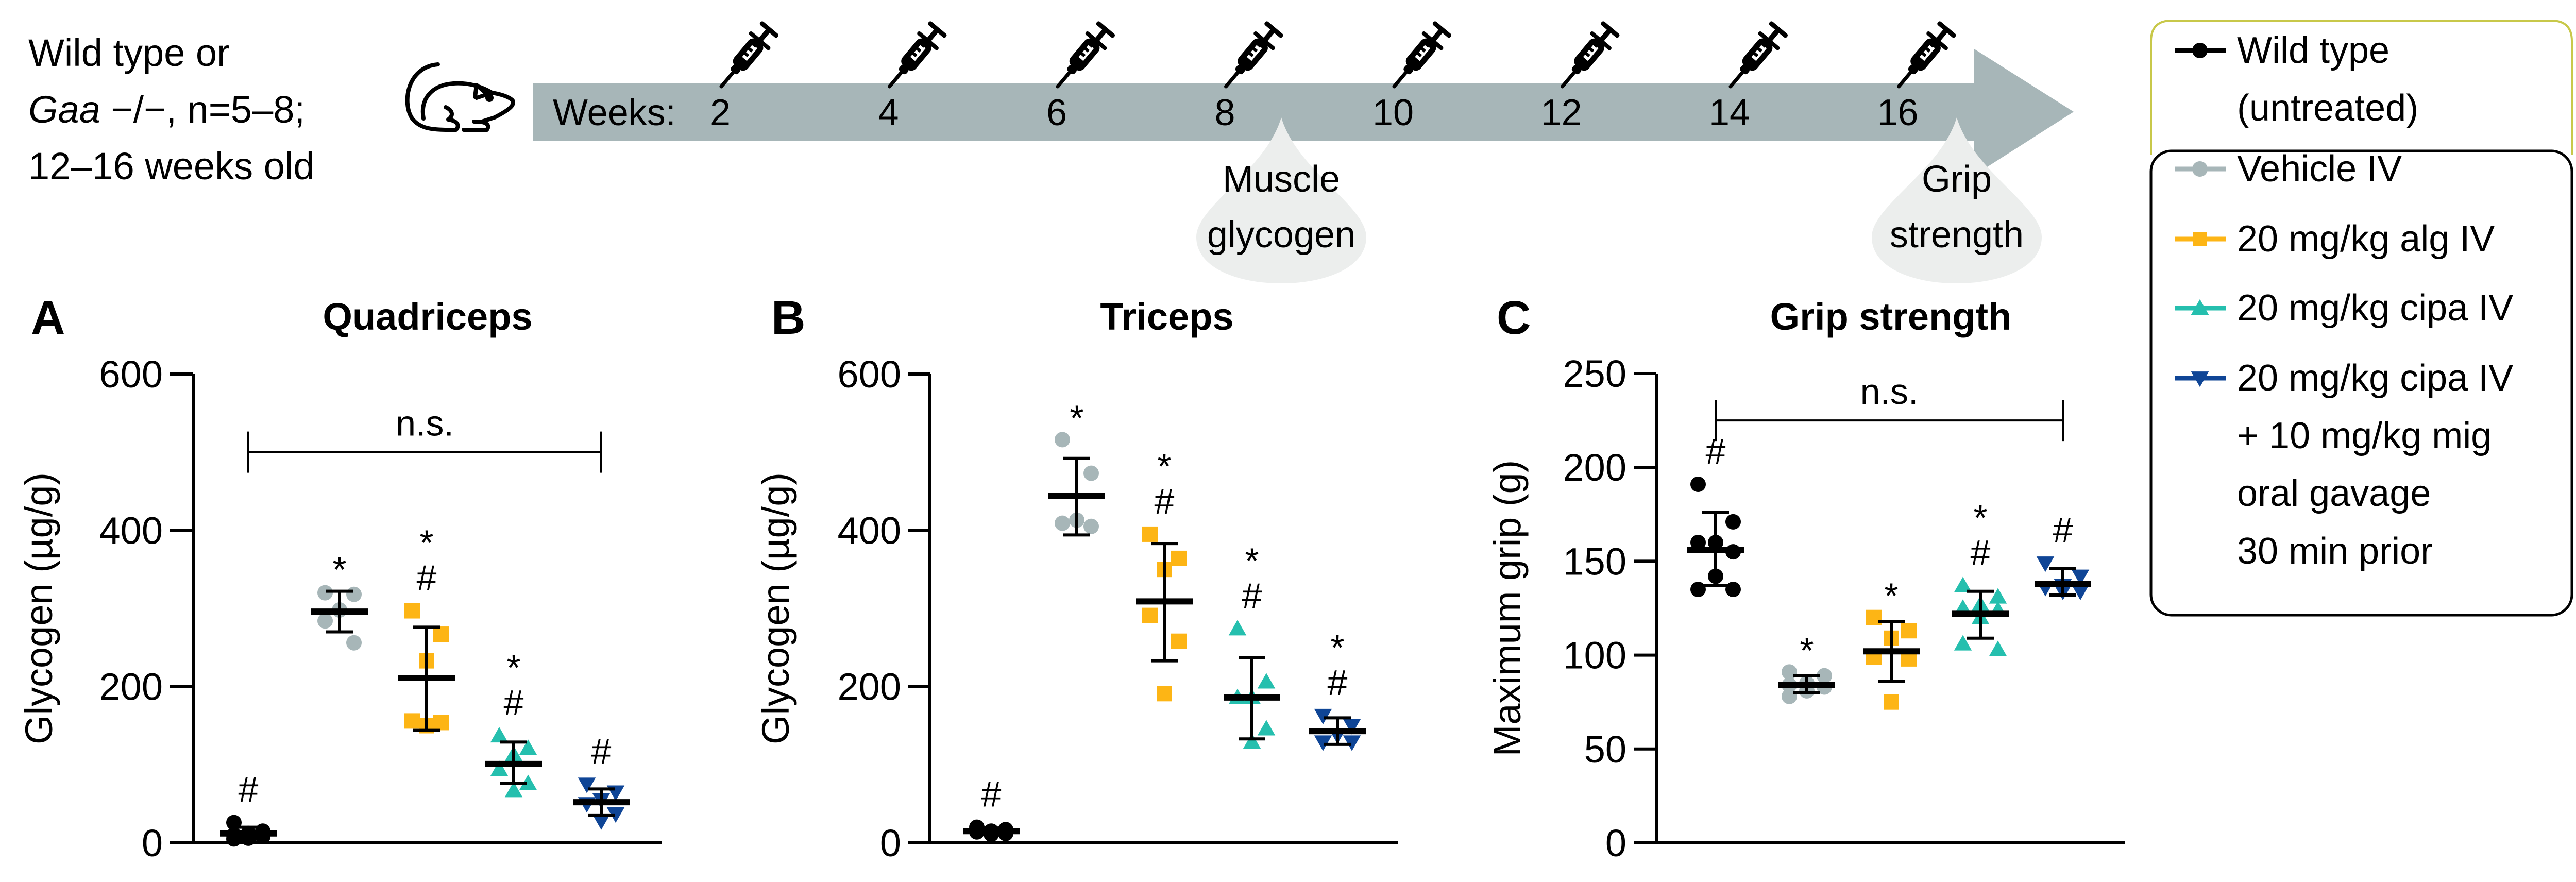 This screenshot has width=2576, height=882. Describe the element at coordinates (788, 318) in the screenshot. I see `panel-letter: B` at that location.